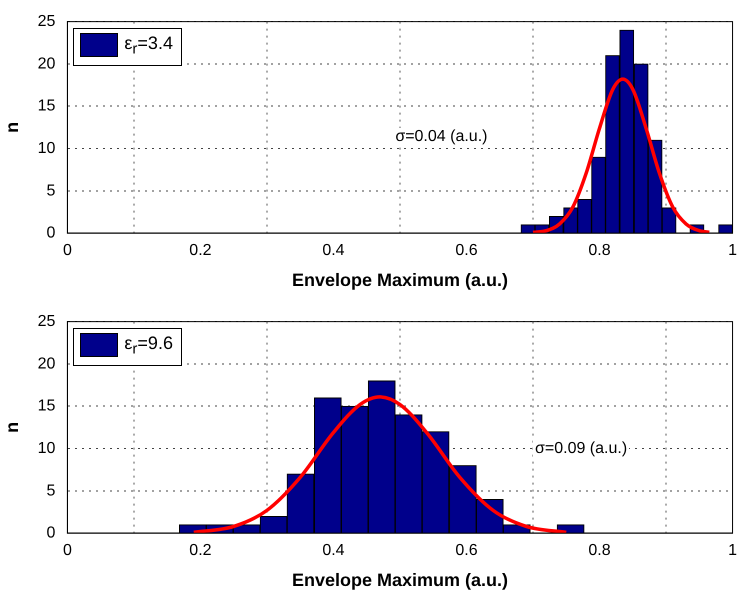  Describe the element at coordinates (441, 137) in the screenshot. I see `annotation: σ=0.04 (a.u.)` at that location.